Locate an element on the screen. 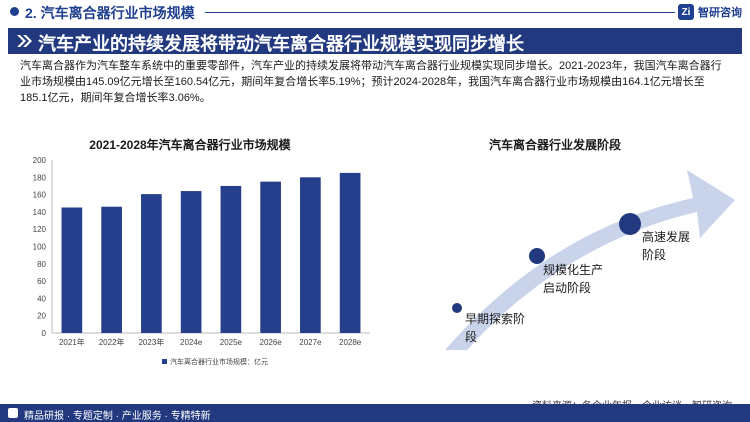  headline-title: 汽车产业的持续发展将带动汽车离合器行业规模实现同步增长 is located at coordinates (281, 44).